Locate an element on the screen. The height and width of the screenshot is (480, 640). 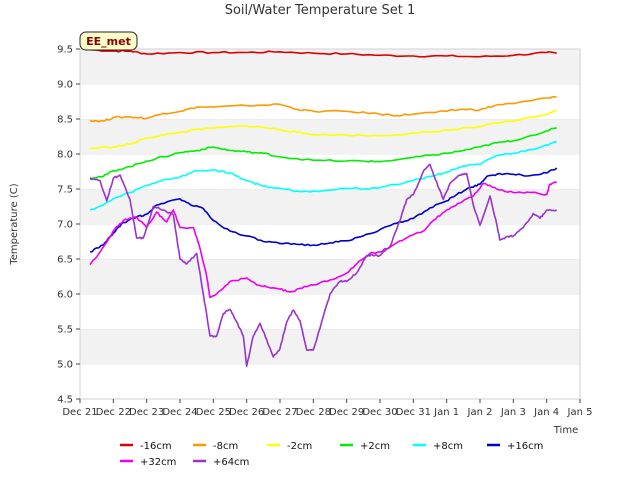
series-line--2cm is located at coordinates (323, 129).